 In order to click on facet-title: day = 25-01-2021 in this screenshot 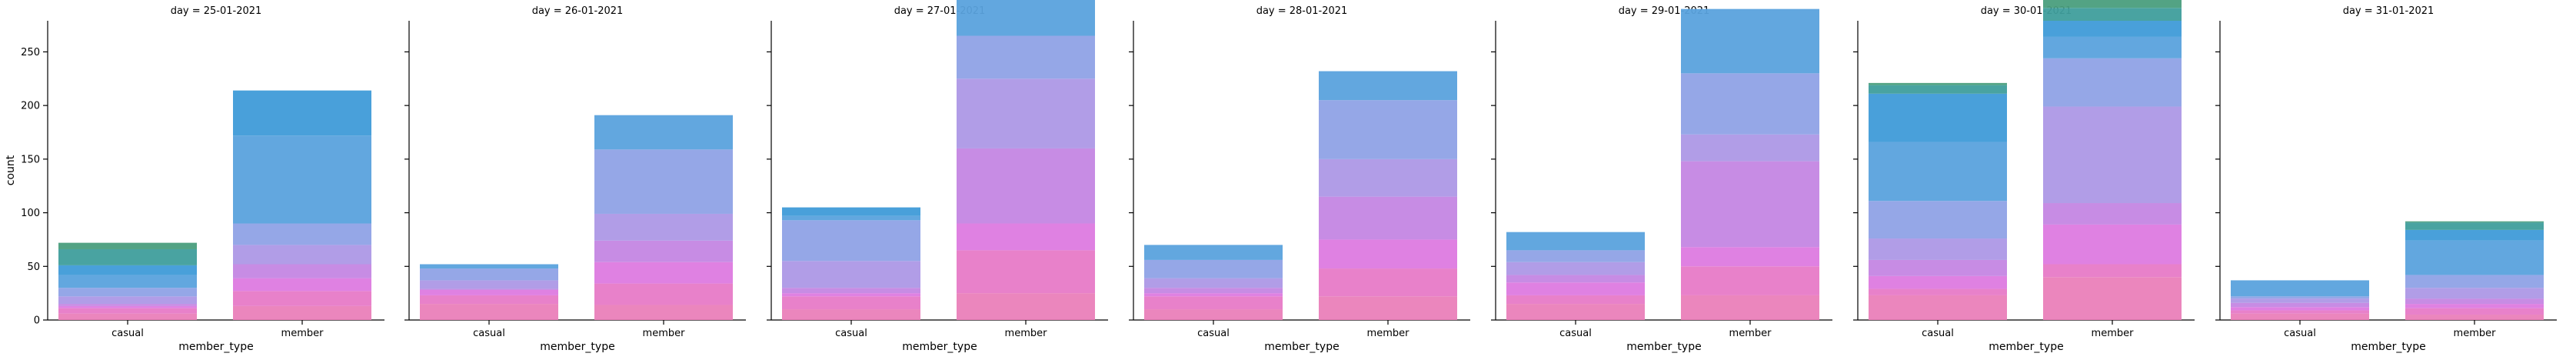, I will do `click(216, 11)`.